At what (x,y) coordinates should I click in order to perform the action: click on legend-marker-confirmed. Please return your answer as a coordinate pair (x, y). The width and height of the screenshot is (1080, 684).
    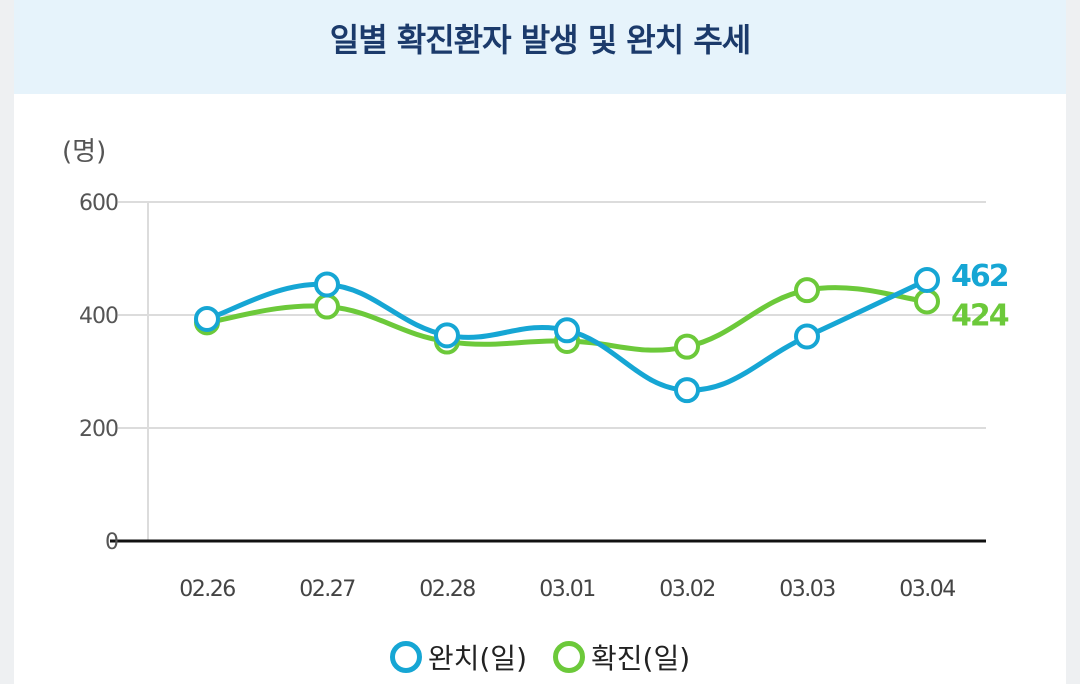
    Looking at the image, I should click on (569, 657).